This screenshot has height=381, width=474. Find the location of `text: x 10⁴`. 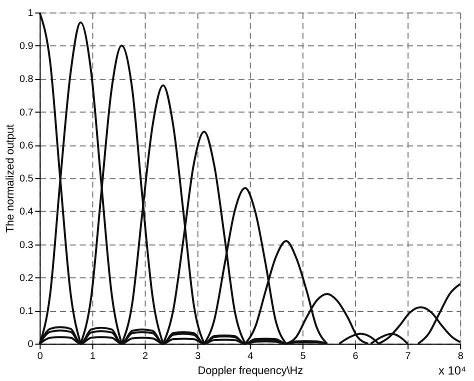

text: x 10⁴ is located at coordinates (452, 370).